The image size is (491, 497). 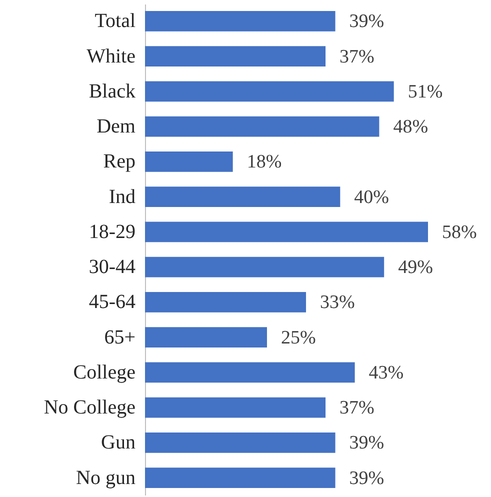 What do you see at coordinates (112, 267) in the screenshot?
I see `y-tick-label: 30-44` at bounding box center [112, 267].